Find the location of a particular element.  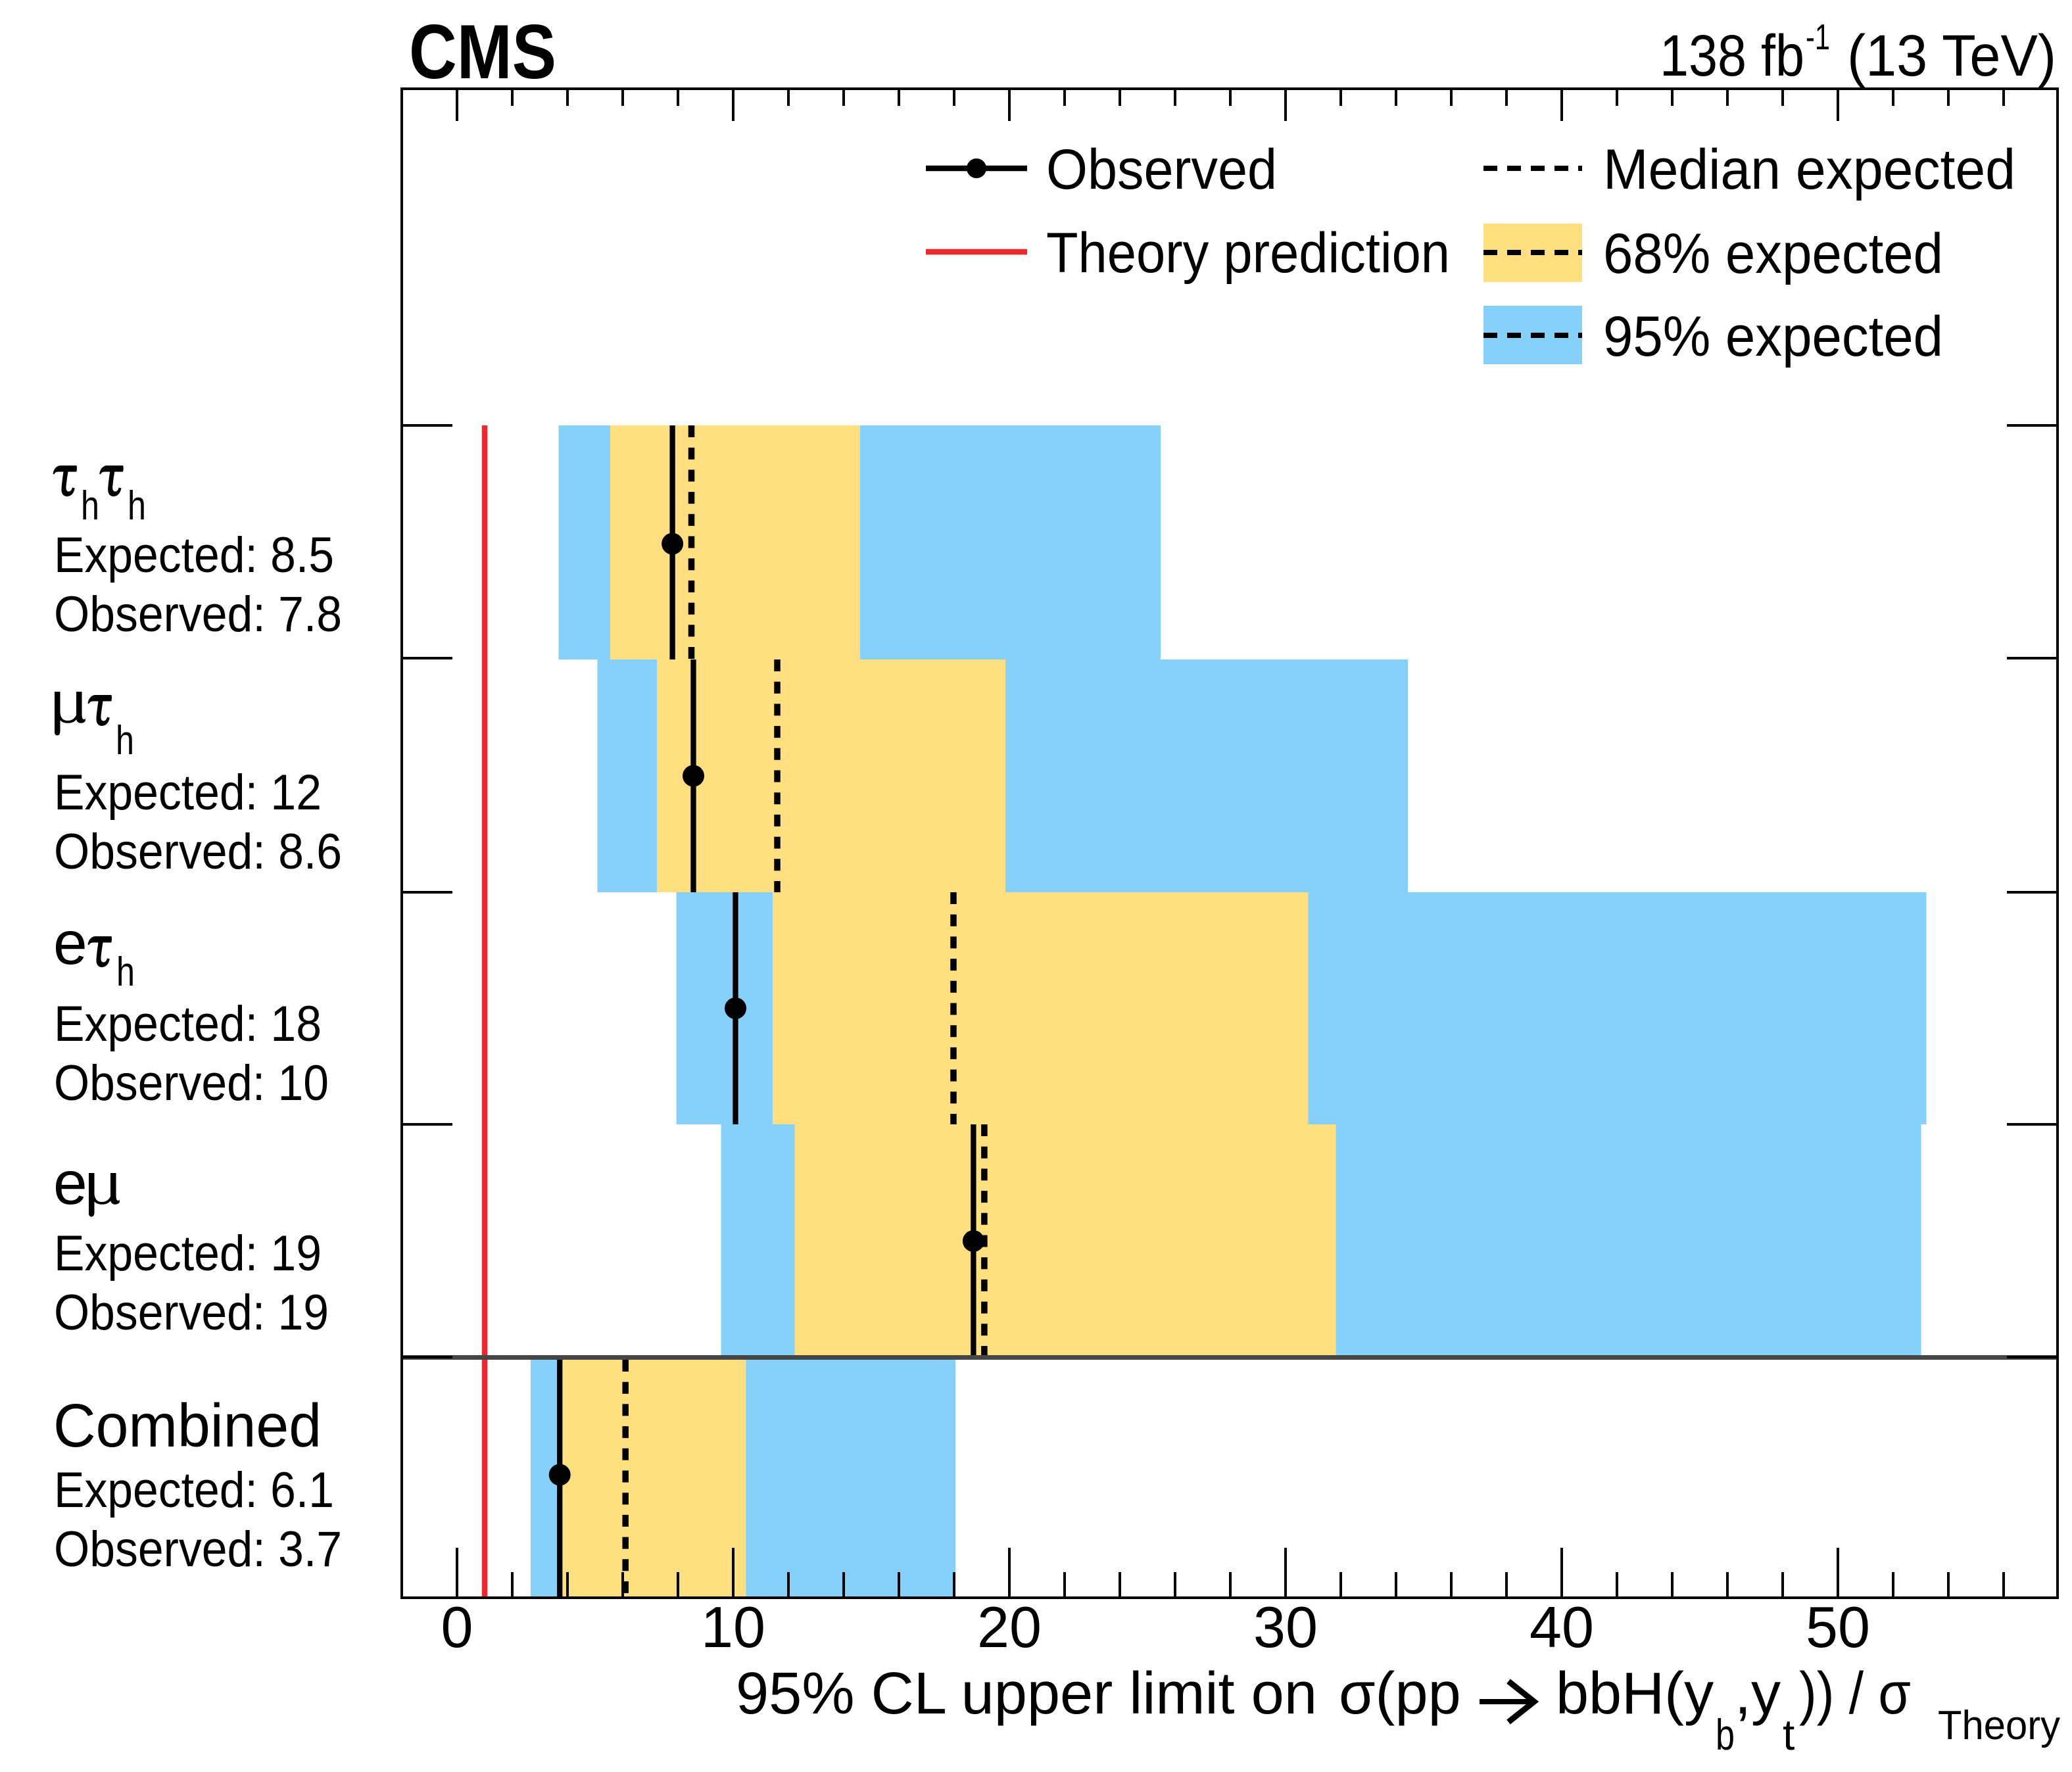

svg-text: Observed: 8.6 is located at coordinates (198, 852).